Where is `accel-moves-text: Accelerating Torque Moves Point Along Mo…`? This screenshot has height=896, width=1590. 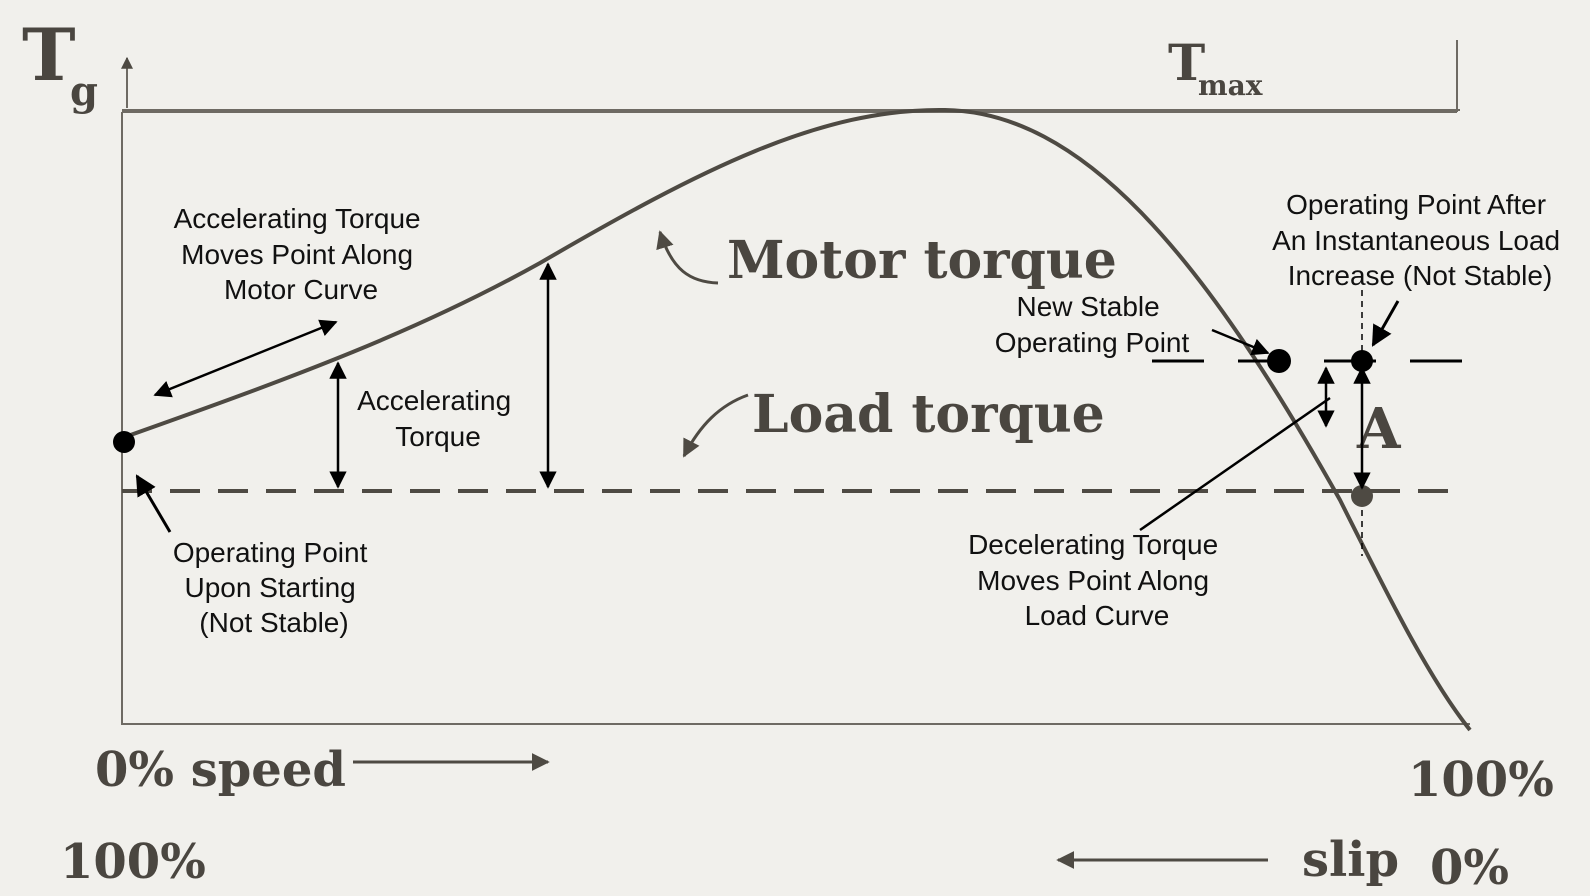 accel-moves-text: Accelerating Torque Moves Point Along Mo… is located at coordinates (301, 254).